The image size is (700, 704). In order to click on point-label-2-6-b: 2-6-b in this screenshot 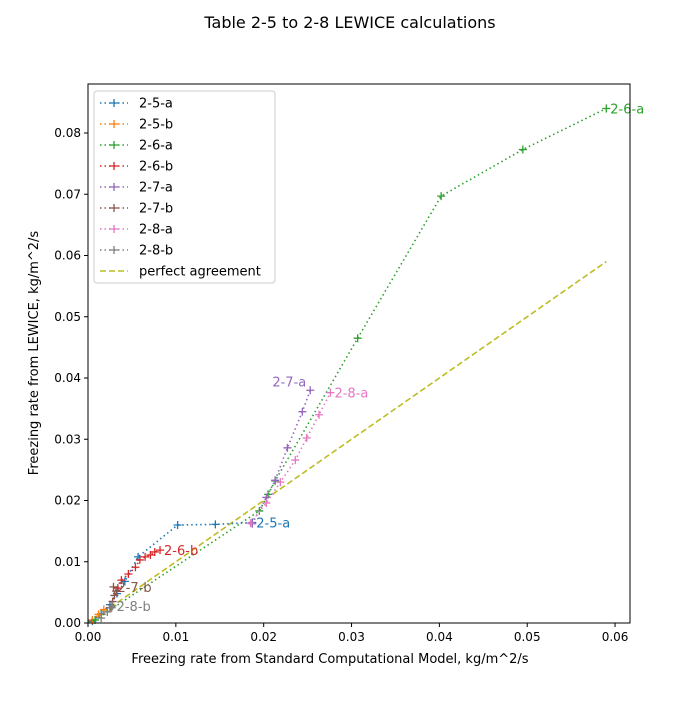, I will do `click(181, 551)`.